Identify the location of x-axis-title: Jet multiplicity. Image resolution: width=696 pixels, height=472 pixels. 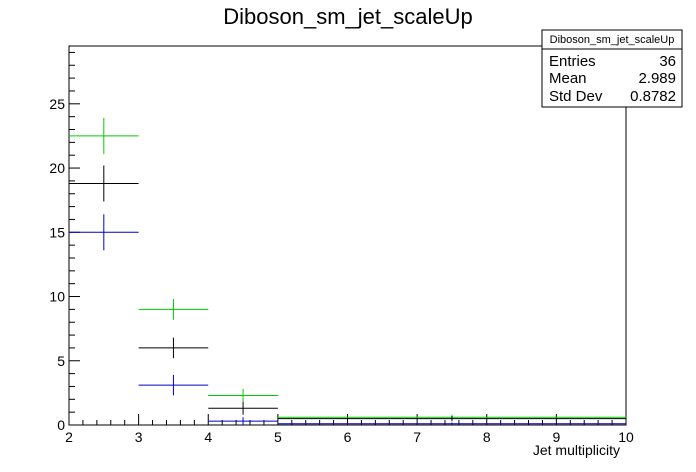
(576, 450).